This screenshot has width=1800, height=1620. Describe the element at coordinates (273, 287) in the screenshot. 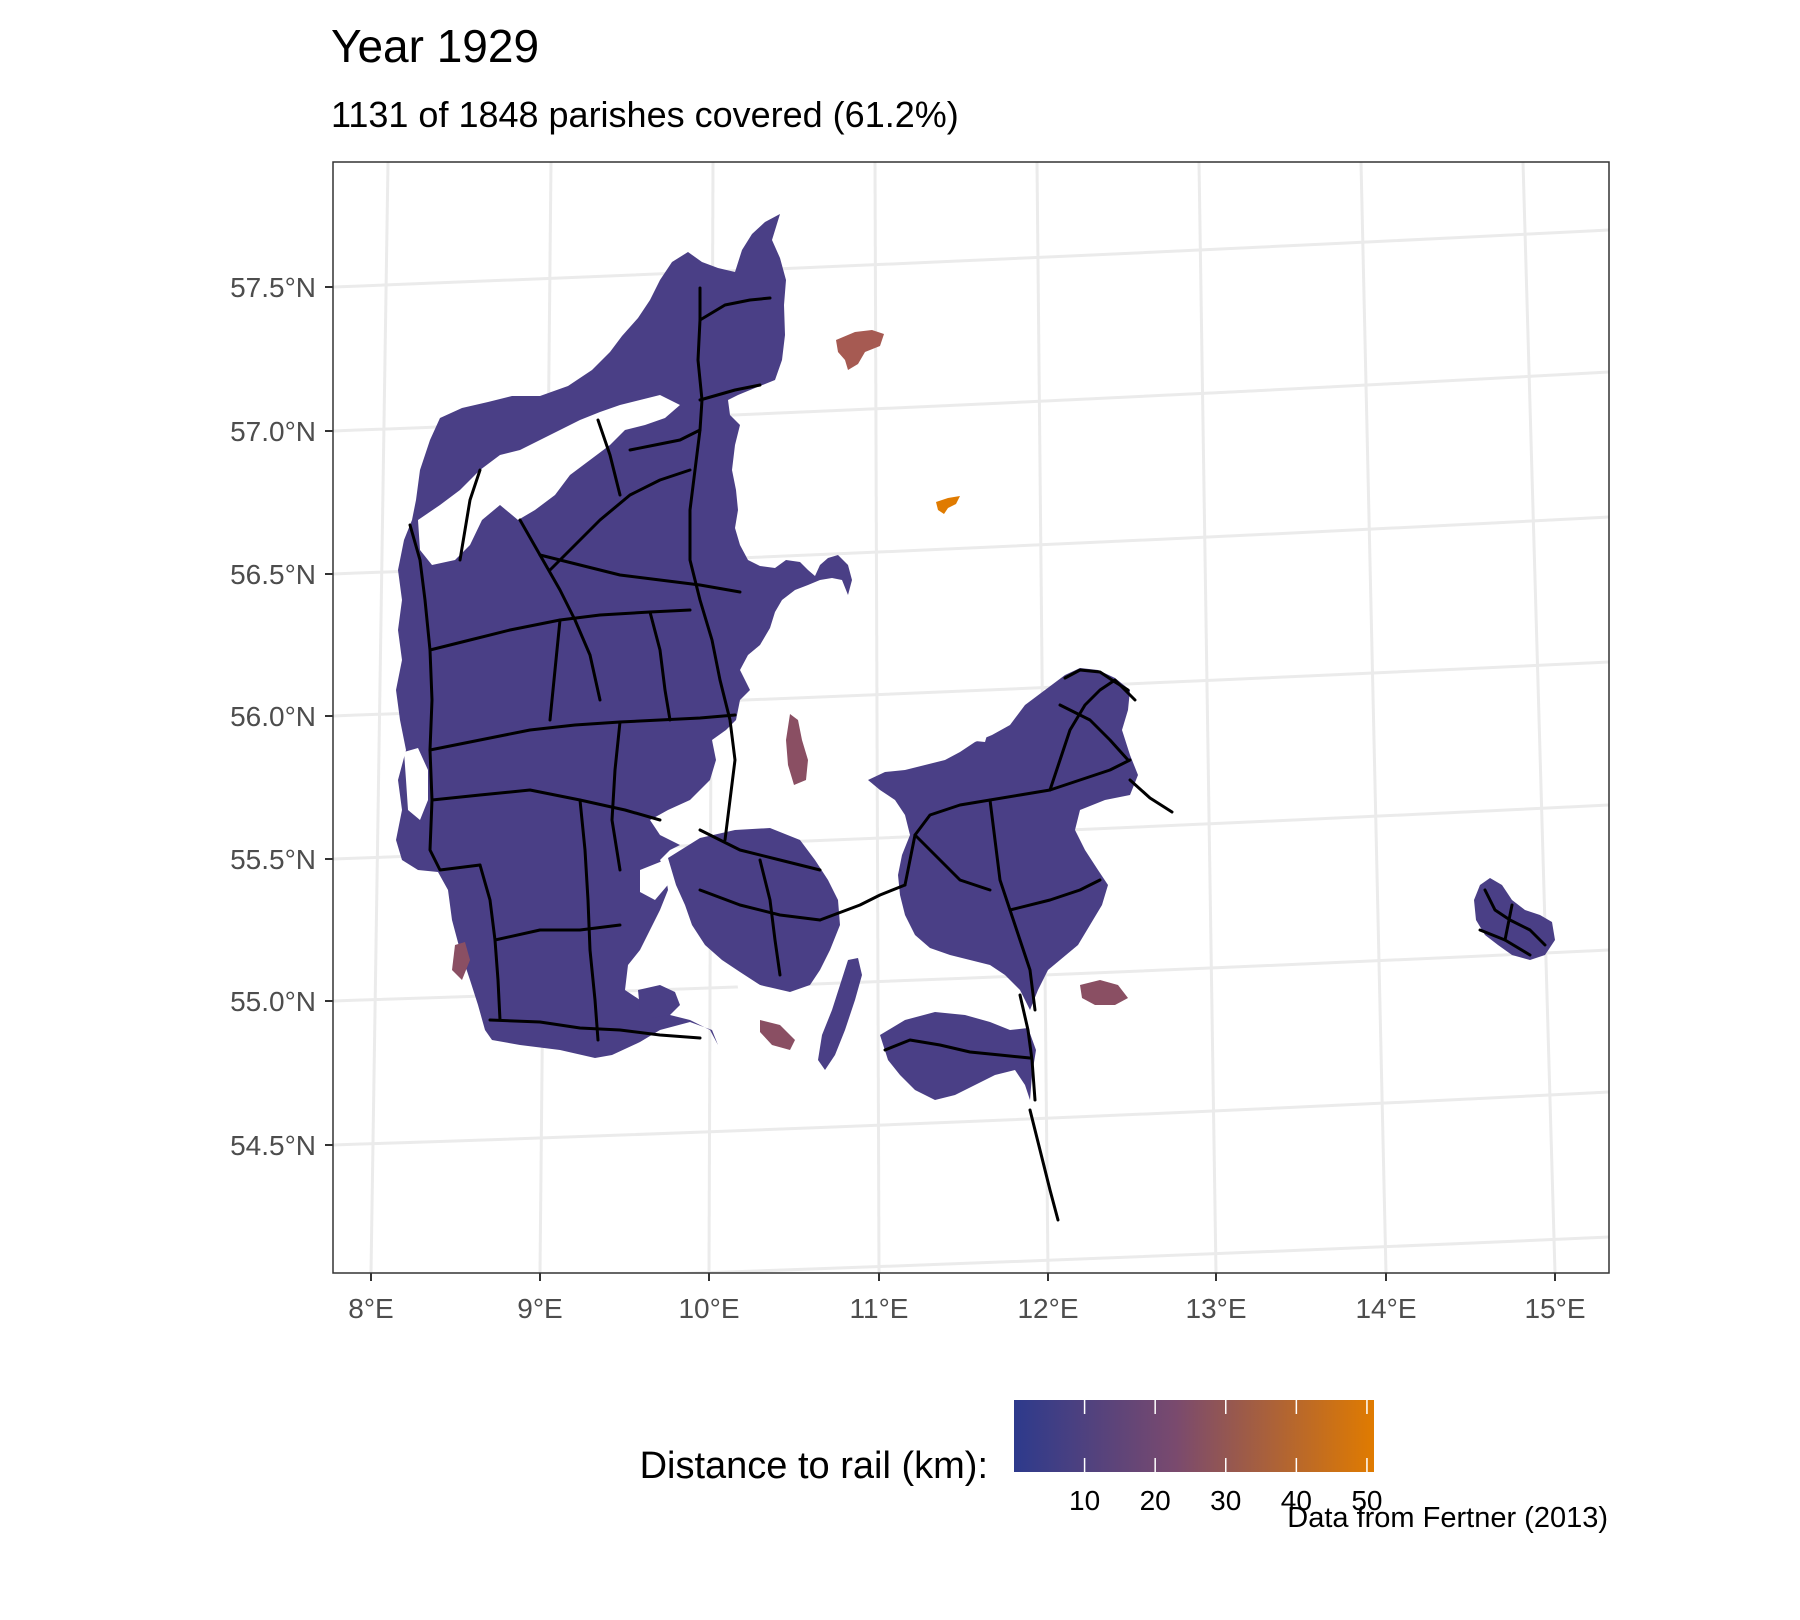

I see `y-tick-label: 57.5°N` at that location.